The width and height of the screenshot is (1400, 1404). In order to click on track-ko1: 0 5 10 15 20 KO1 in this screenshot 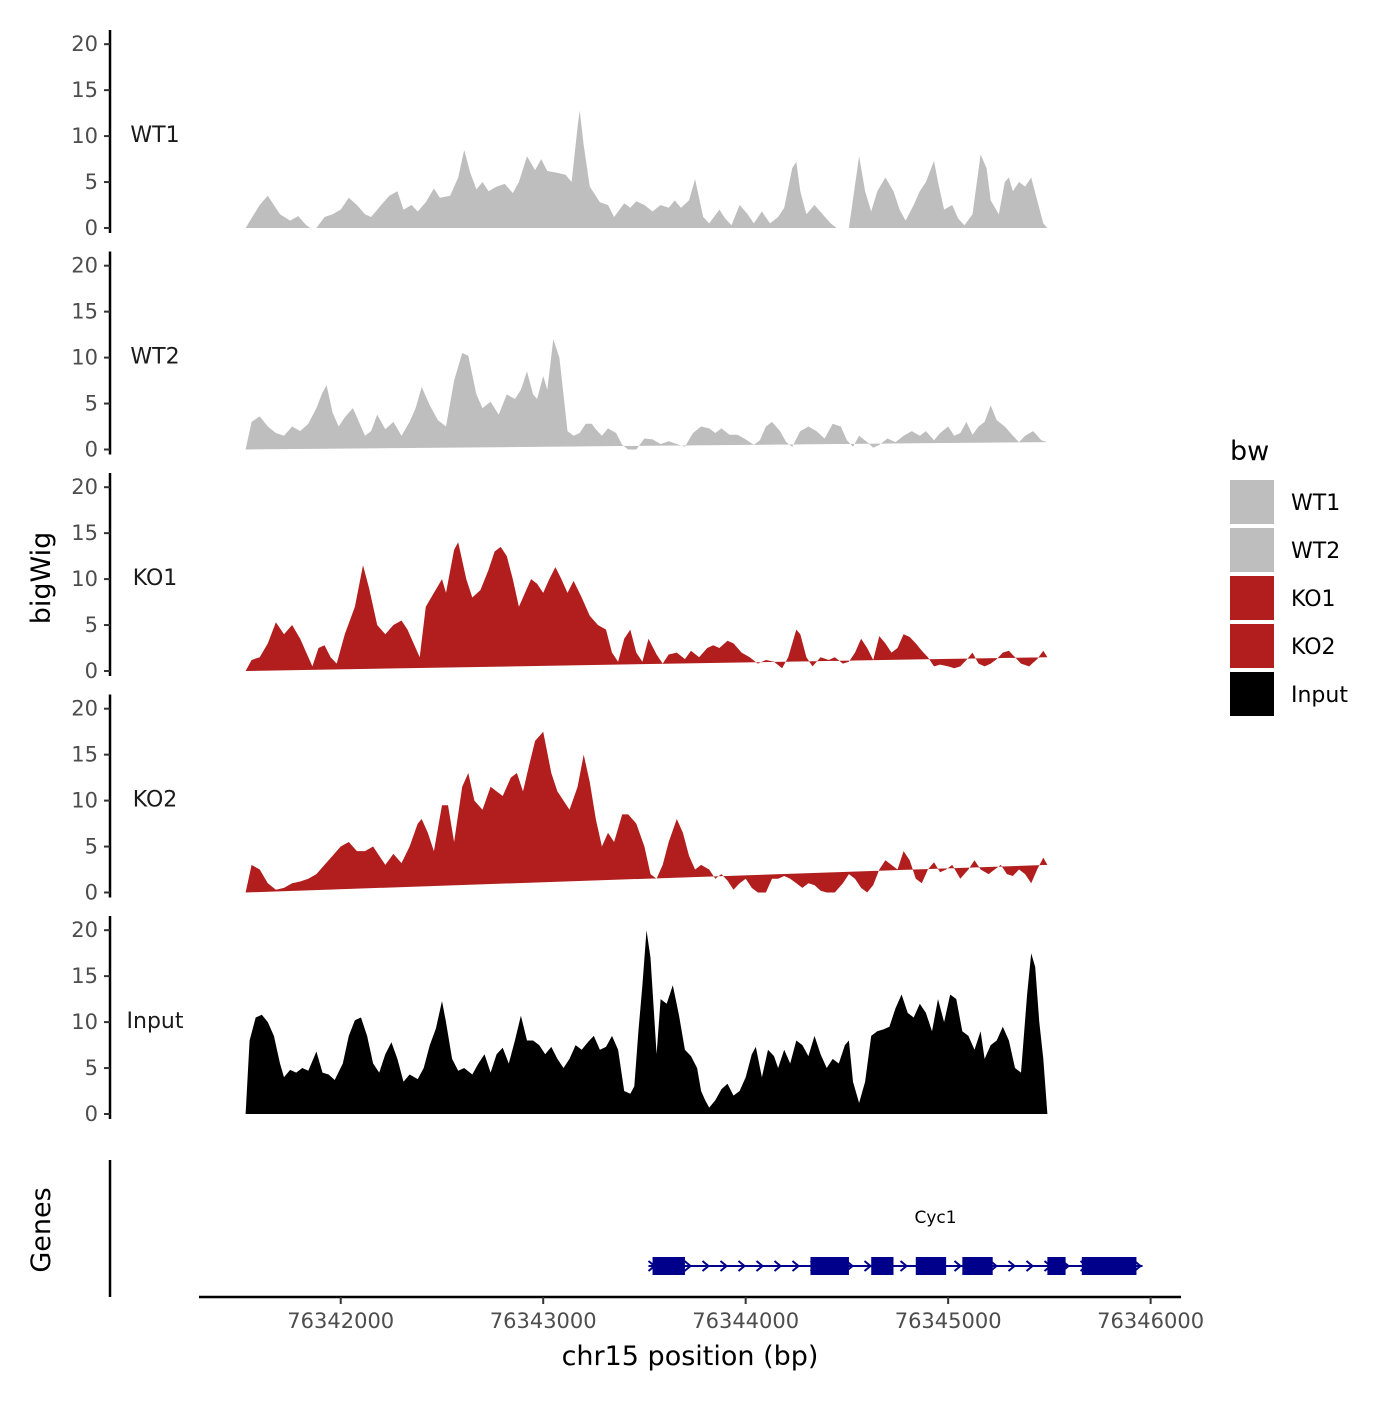, I will do `click(559, 578)`.